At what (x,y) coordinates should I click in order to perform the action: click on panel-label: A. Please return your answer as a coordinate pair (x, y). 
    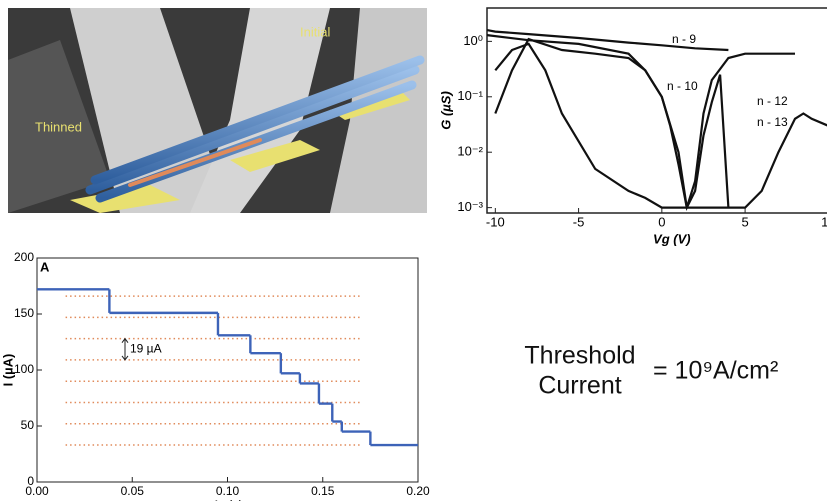
    Looking at the image, I should click on (45, 266).